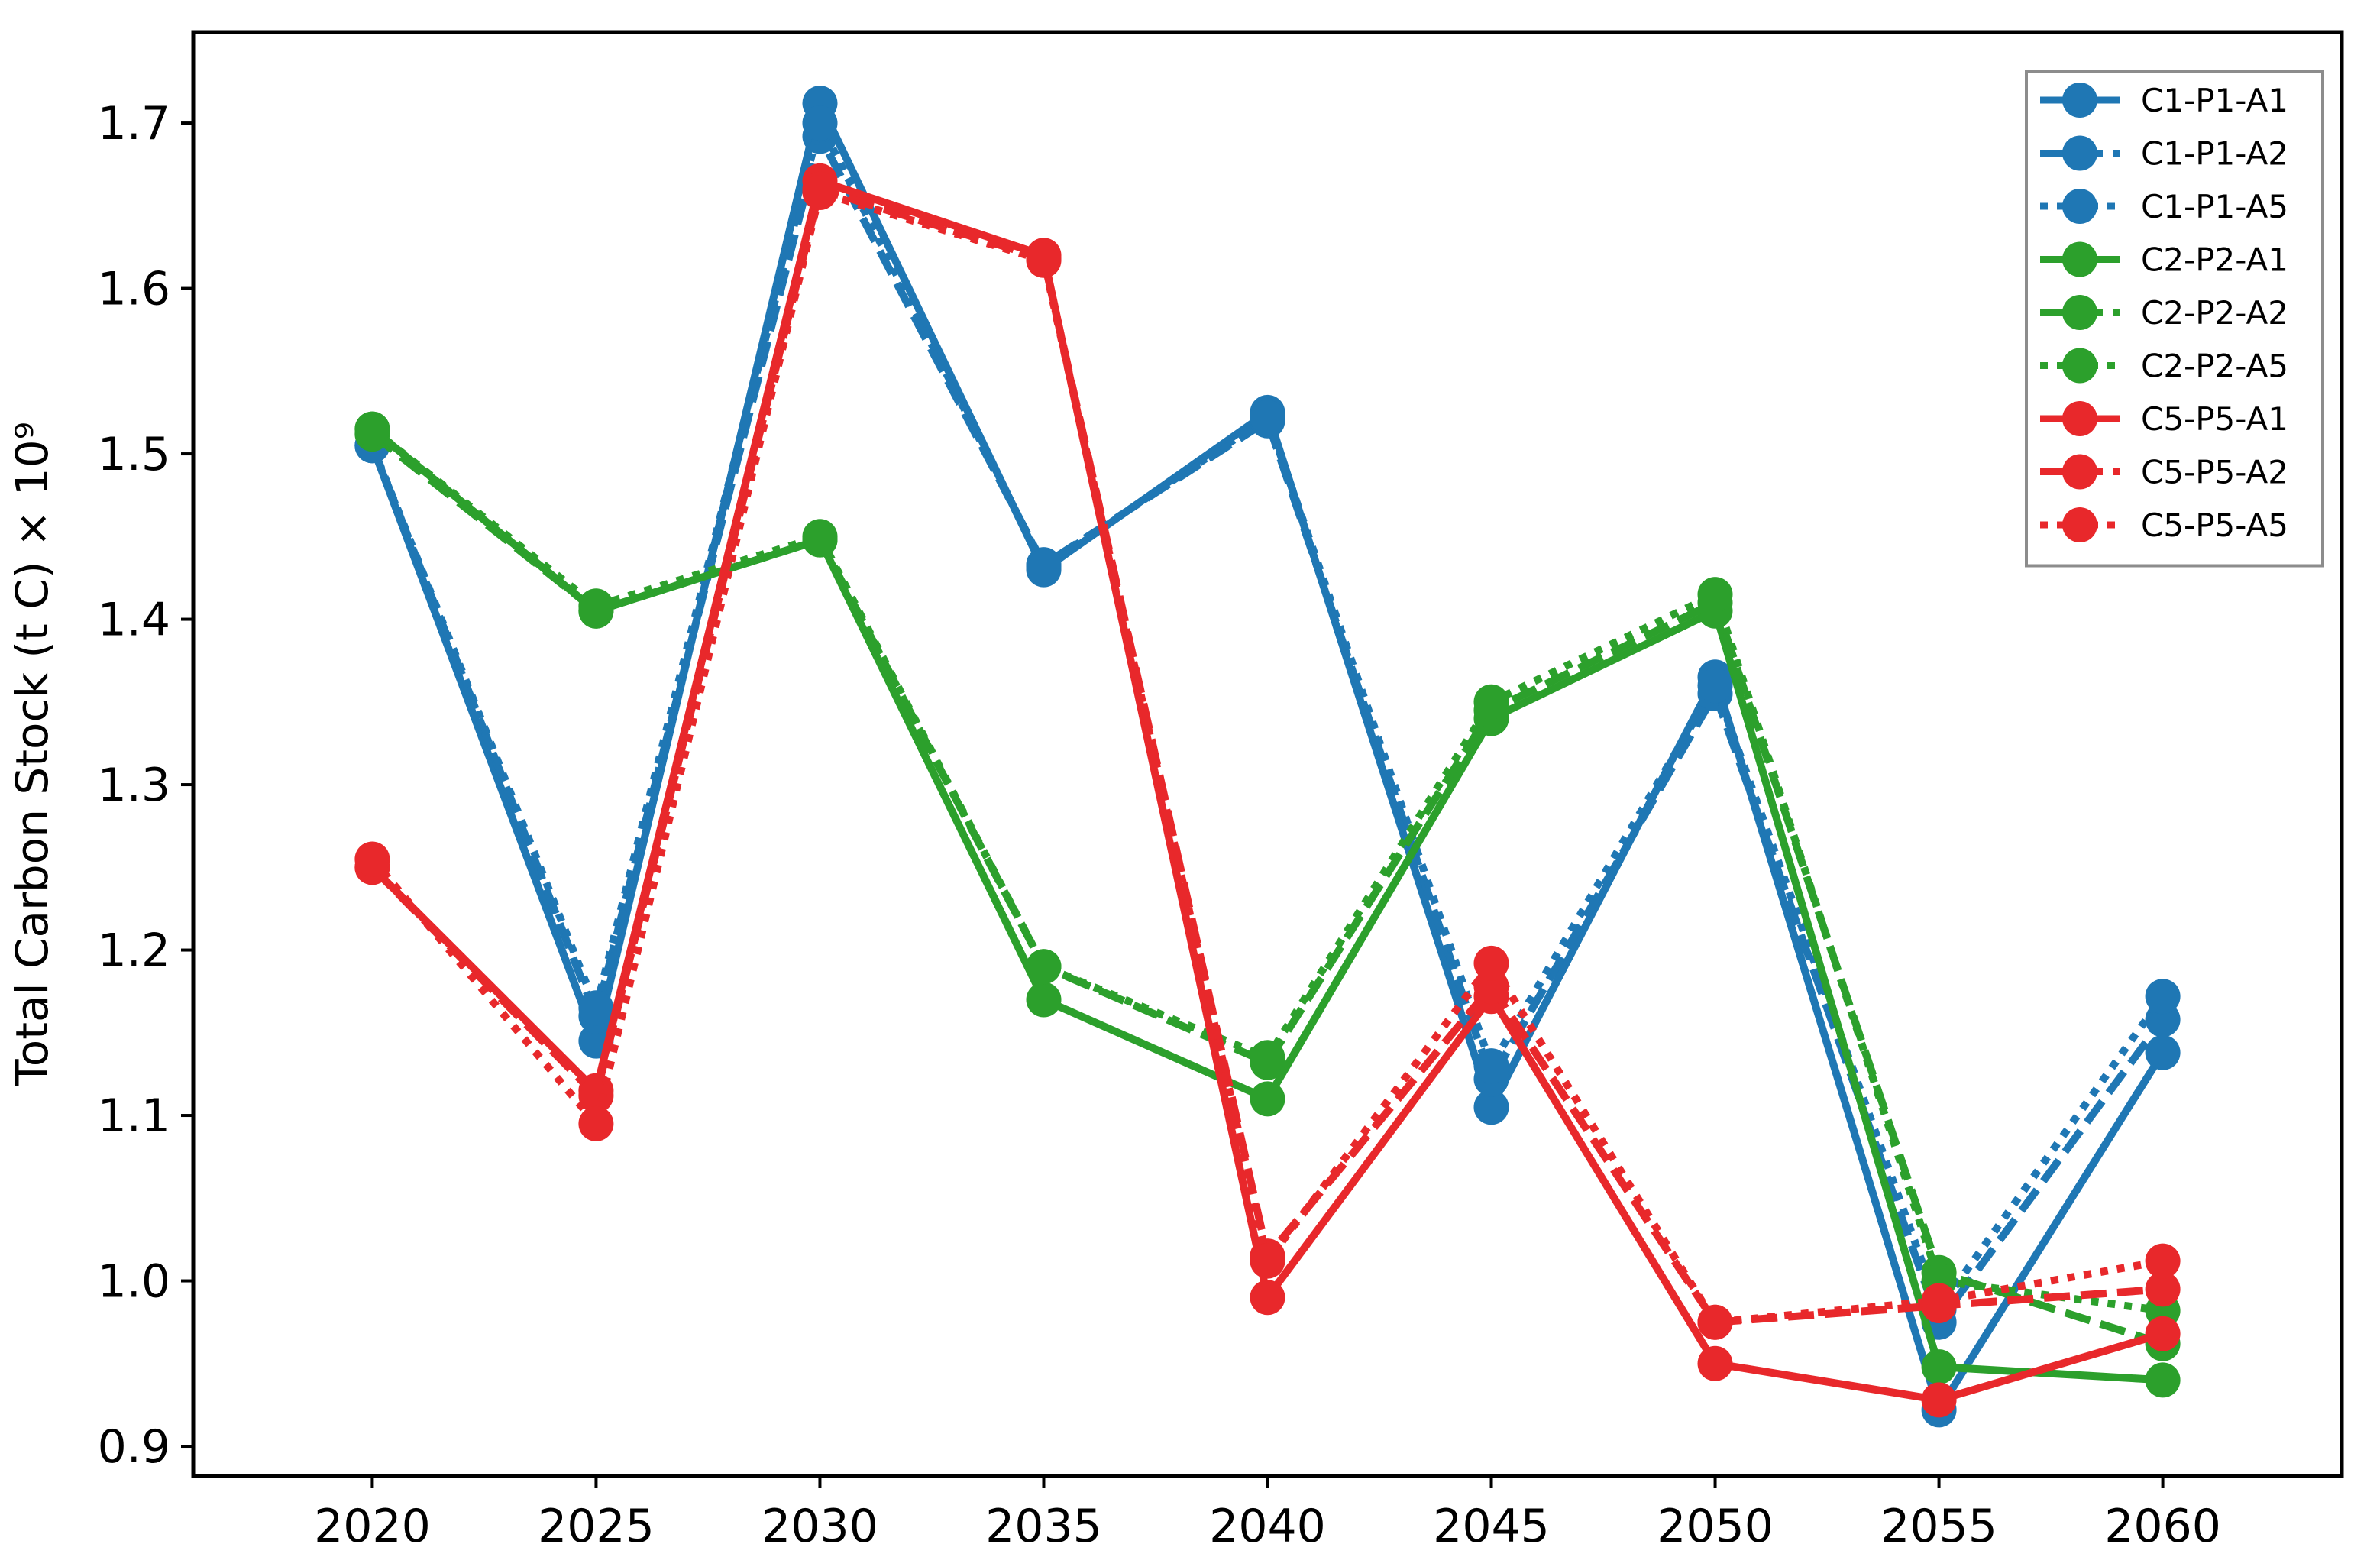 The height and width of the screenshot is (1557, 2380). What do you see at coordinates (134, 1116) in the screenshot?
I see `y-tick-label: 1.1` at bounding box center [134, 1116].